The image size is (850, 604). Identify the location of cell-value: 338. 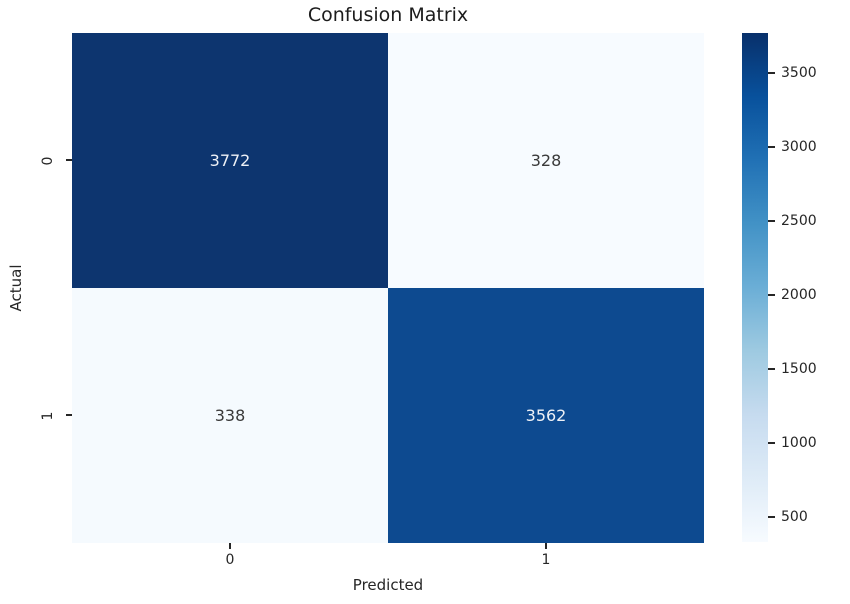
(230, 415).